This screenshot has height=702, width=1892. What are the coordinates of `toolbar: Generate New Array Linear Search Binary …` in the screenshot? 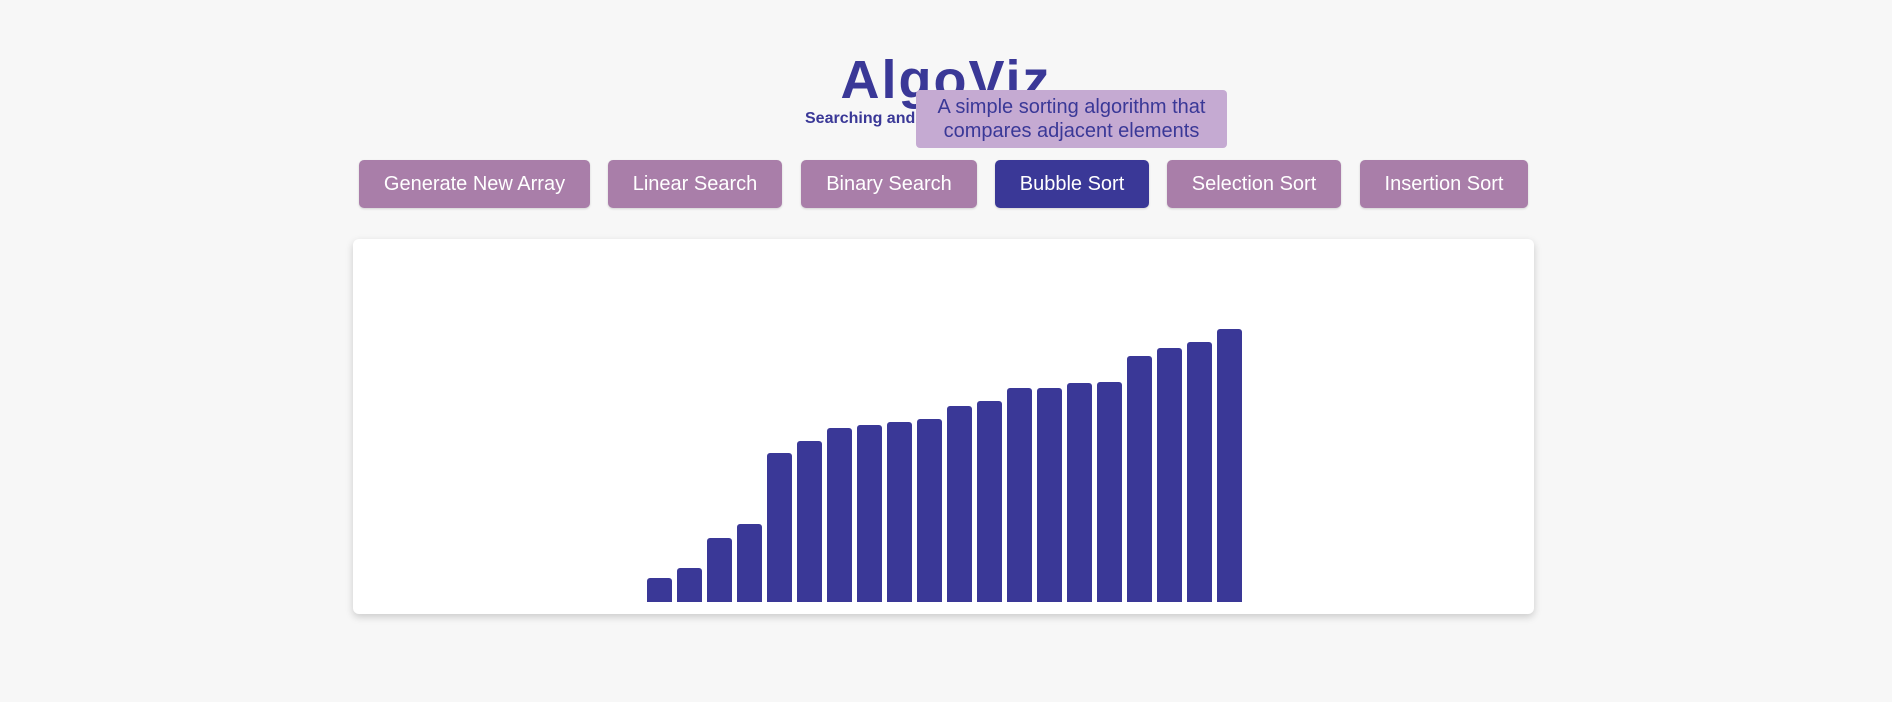 It's located at (946, 184).